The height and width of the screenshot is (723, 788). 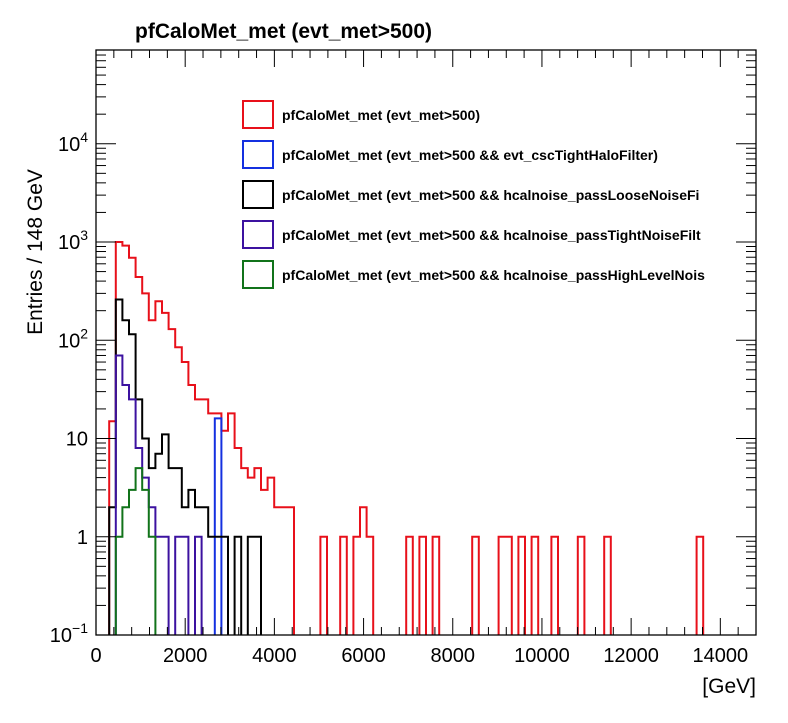 I want to click on y-tick-label: 1, so click(x=82, y=538).